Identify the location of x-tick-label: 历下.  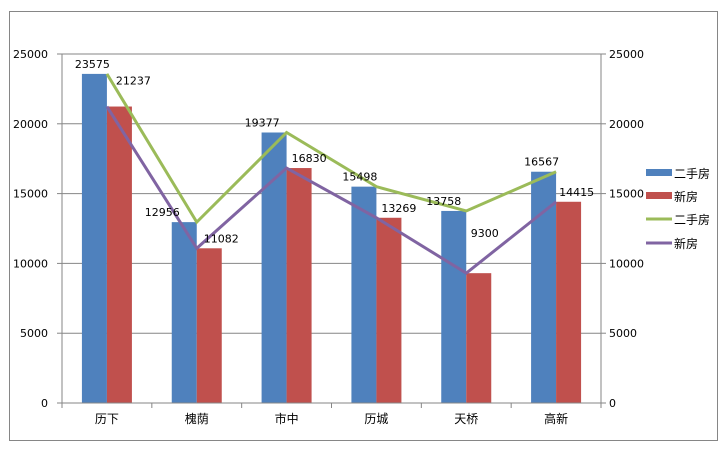
(107, 419).